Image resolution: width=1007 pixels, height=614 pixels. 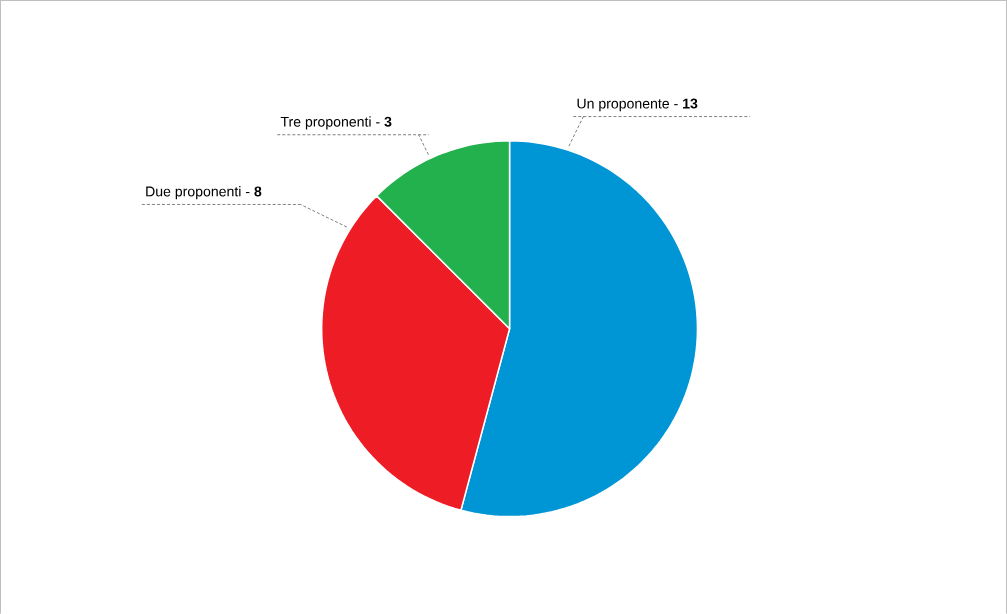 I want to click on slice-label: Due proponenti, so click(x=193, y=193).